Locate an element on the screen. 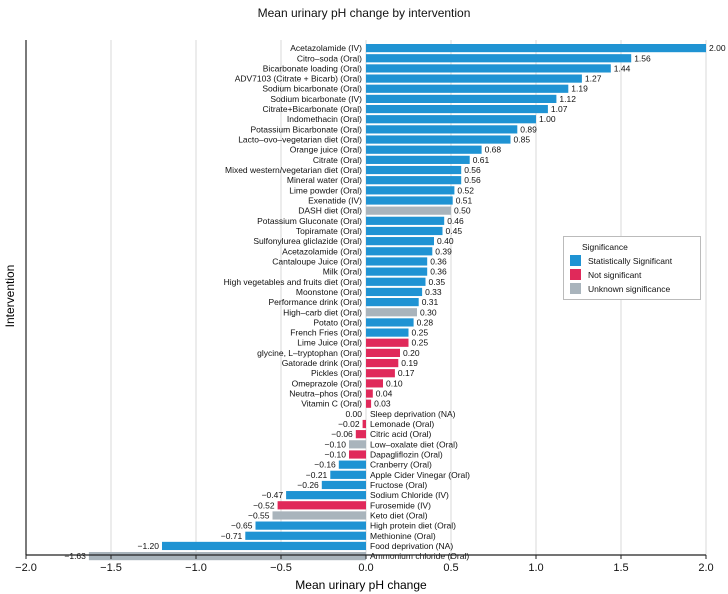 The image size is (728, 594). value-label: 0.61 is located at coordinates (481, 160).